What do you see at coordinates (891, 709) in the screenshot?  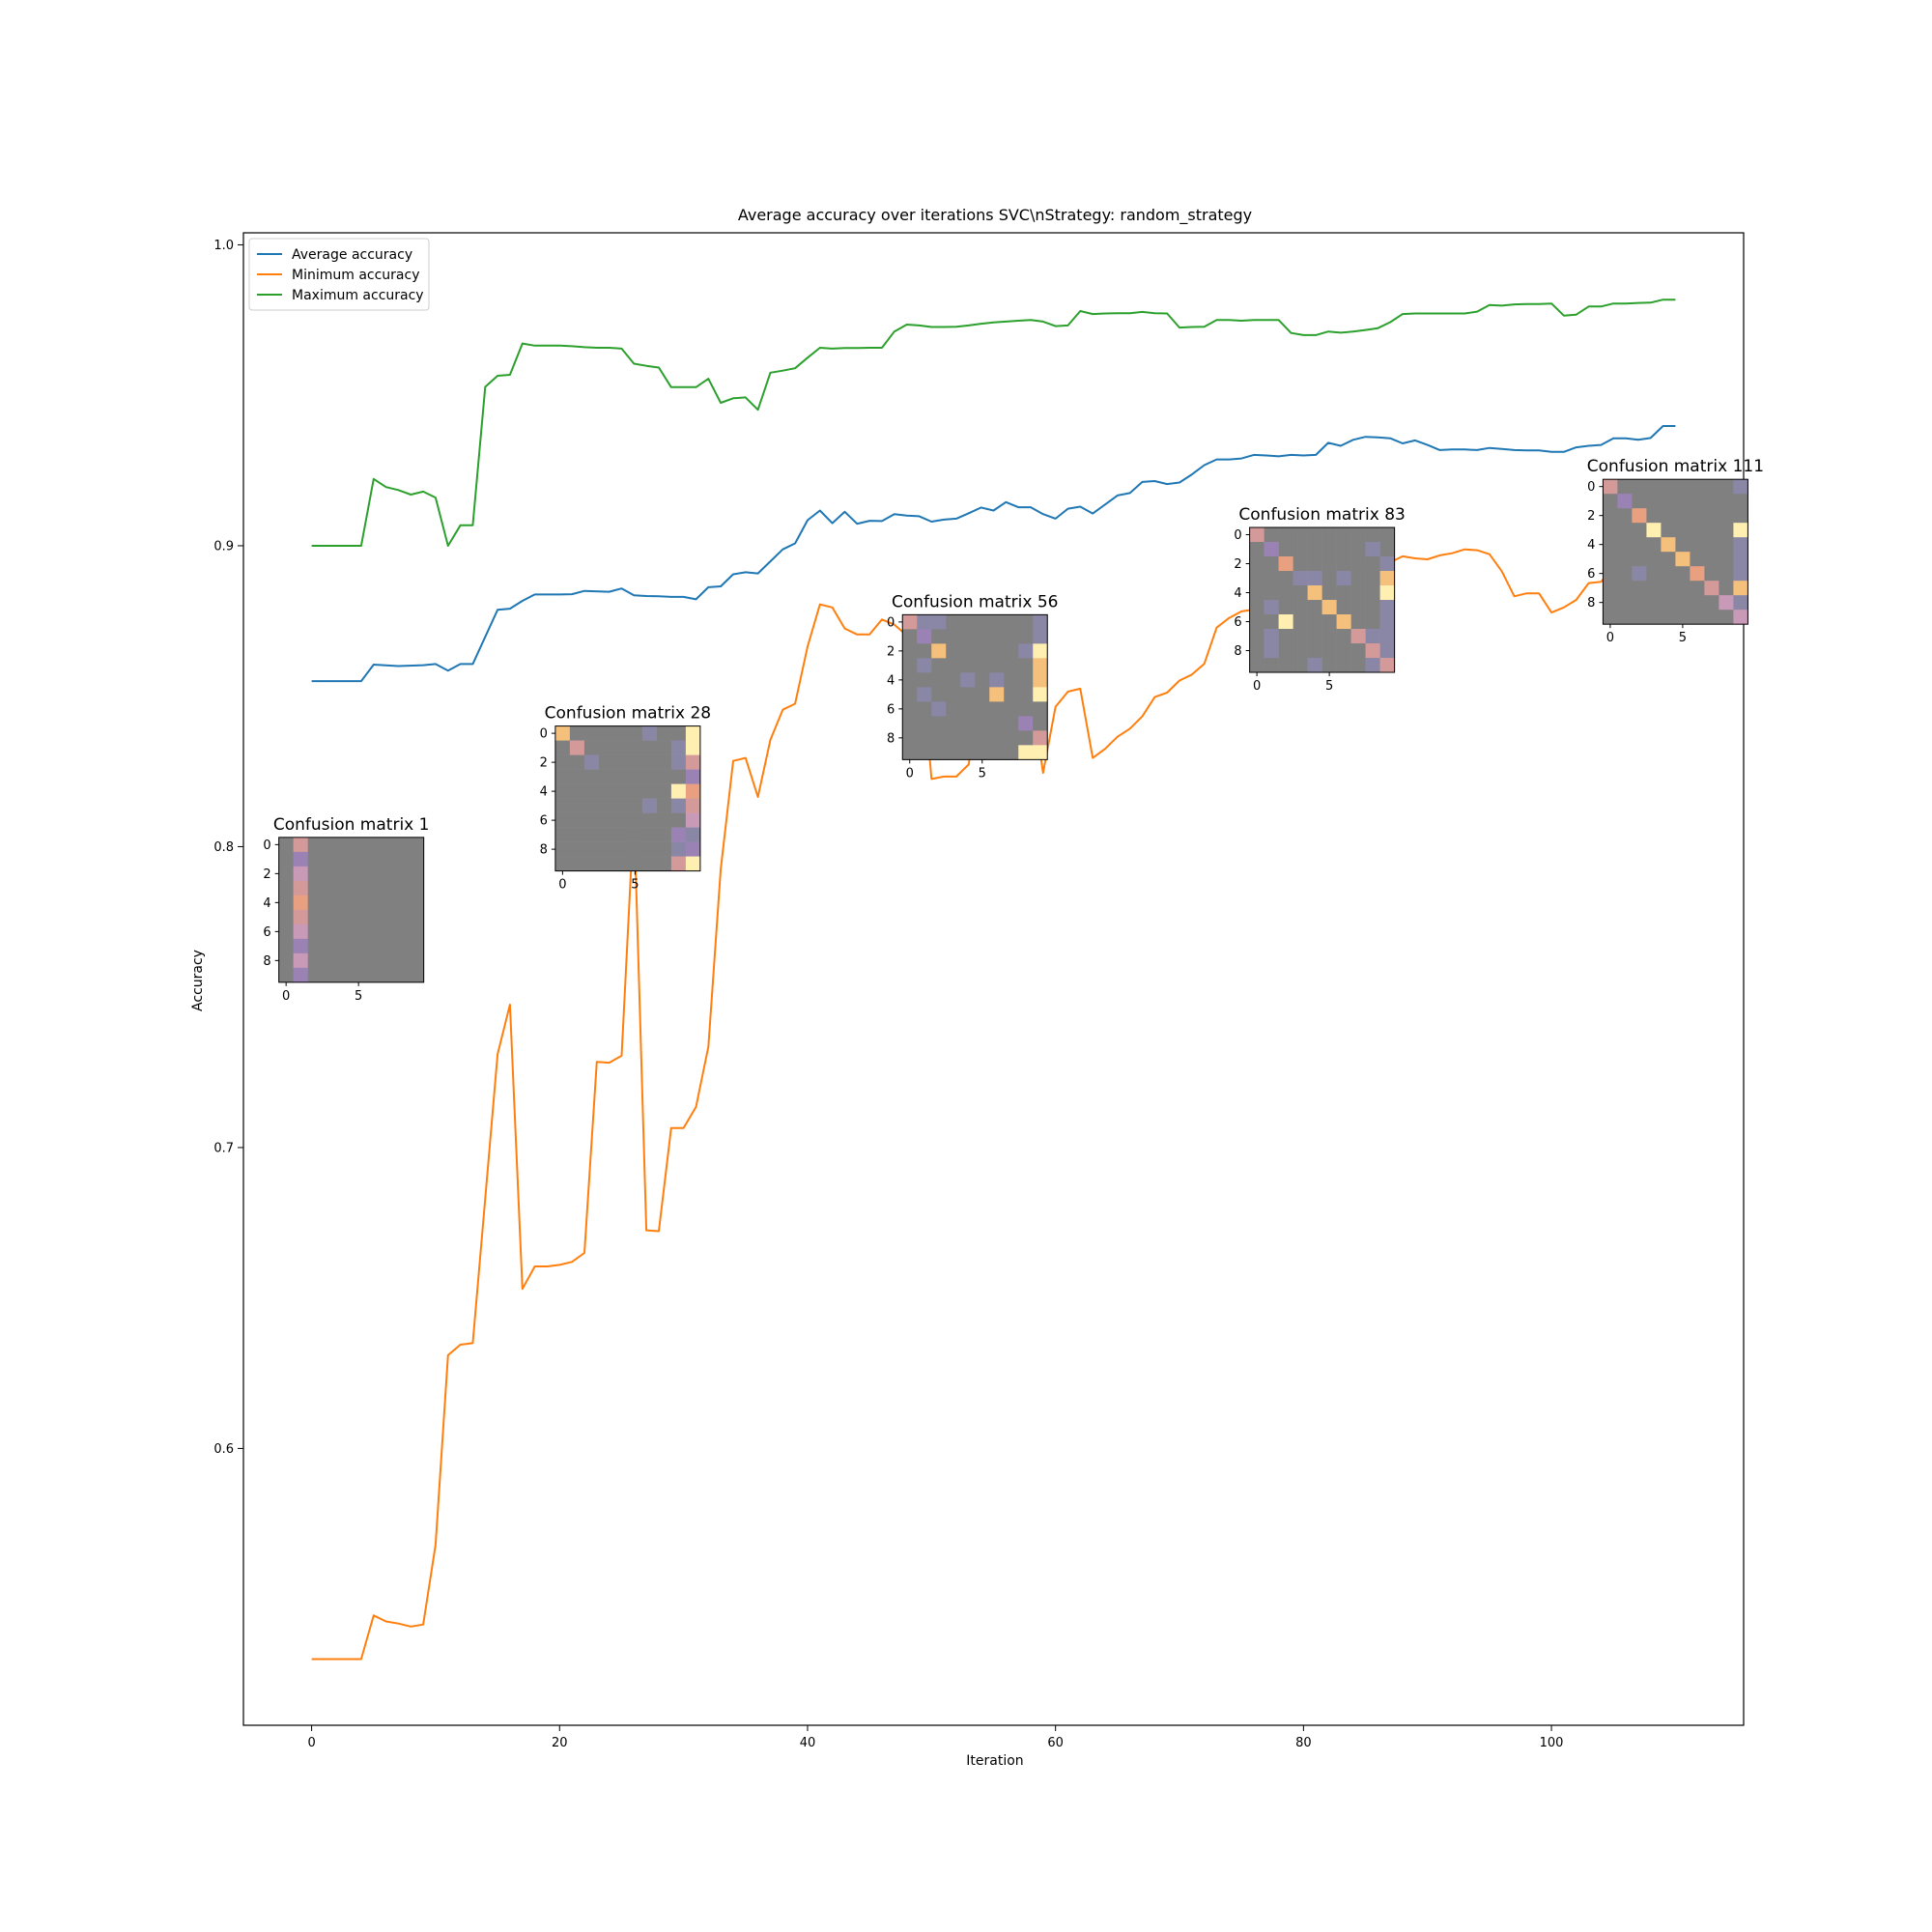 I see `inset-y-tick-label: 6` at bounding box center [891, 709].